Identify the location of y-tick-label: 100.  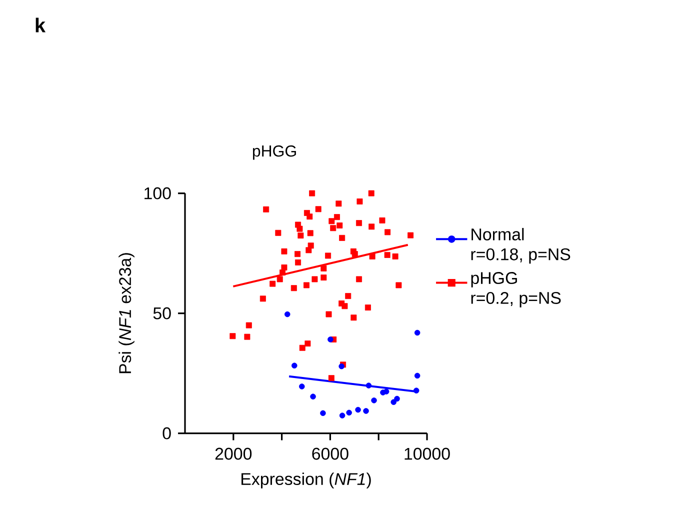
(157, 193).